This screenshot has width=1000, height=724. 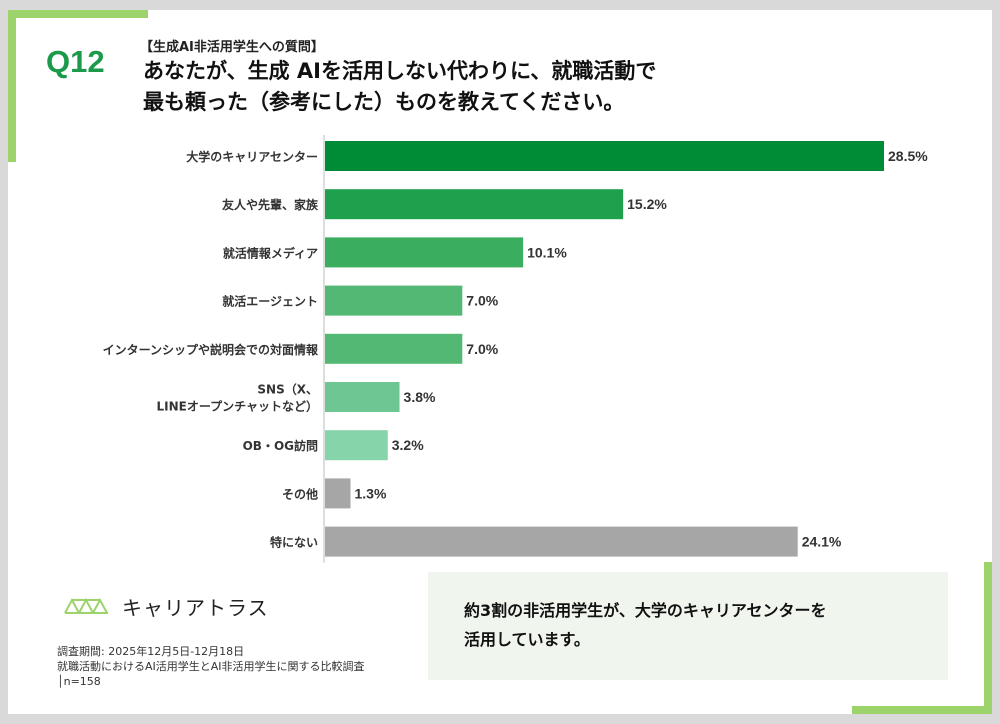 I want to click on category-label-7: その他, so click(x=300, y=493).